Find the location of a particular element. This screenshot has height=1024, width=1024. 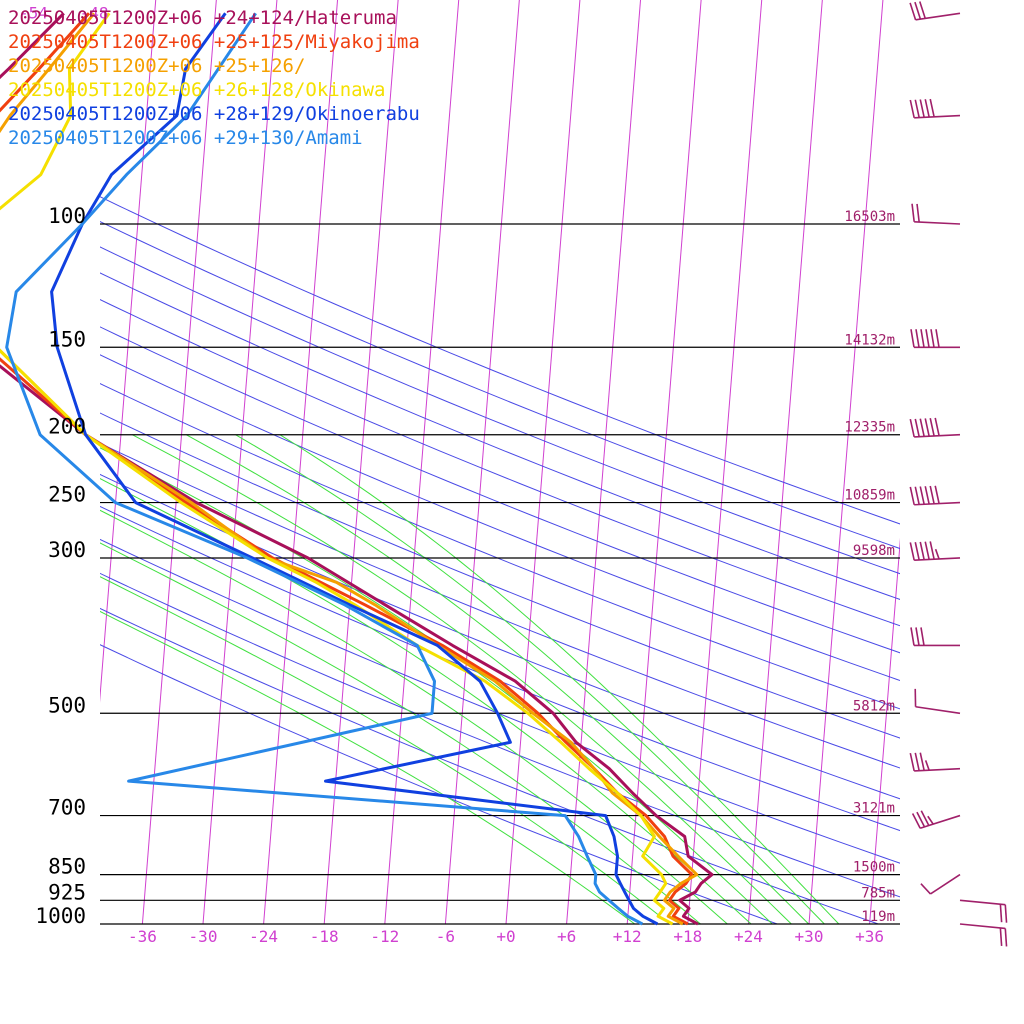

legend-entry: 20250405T1200Z+06 +25+125/Miyakojima is located at coordinates (214, 42).